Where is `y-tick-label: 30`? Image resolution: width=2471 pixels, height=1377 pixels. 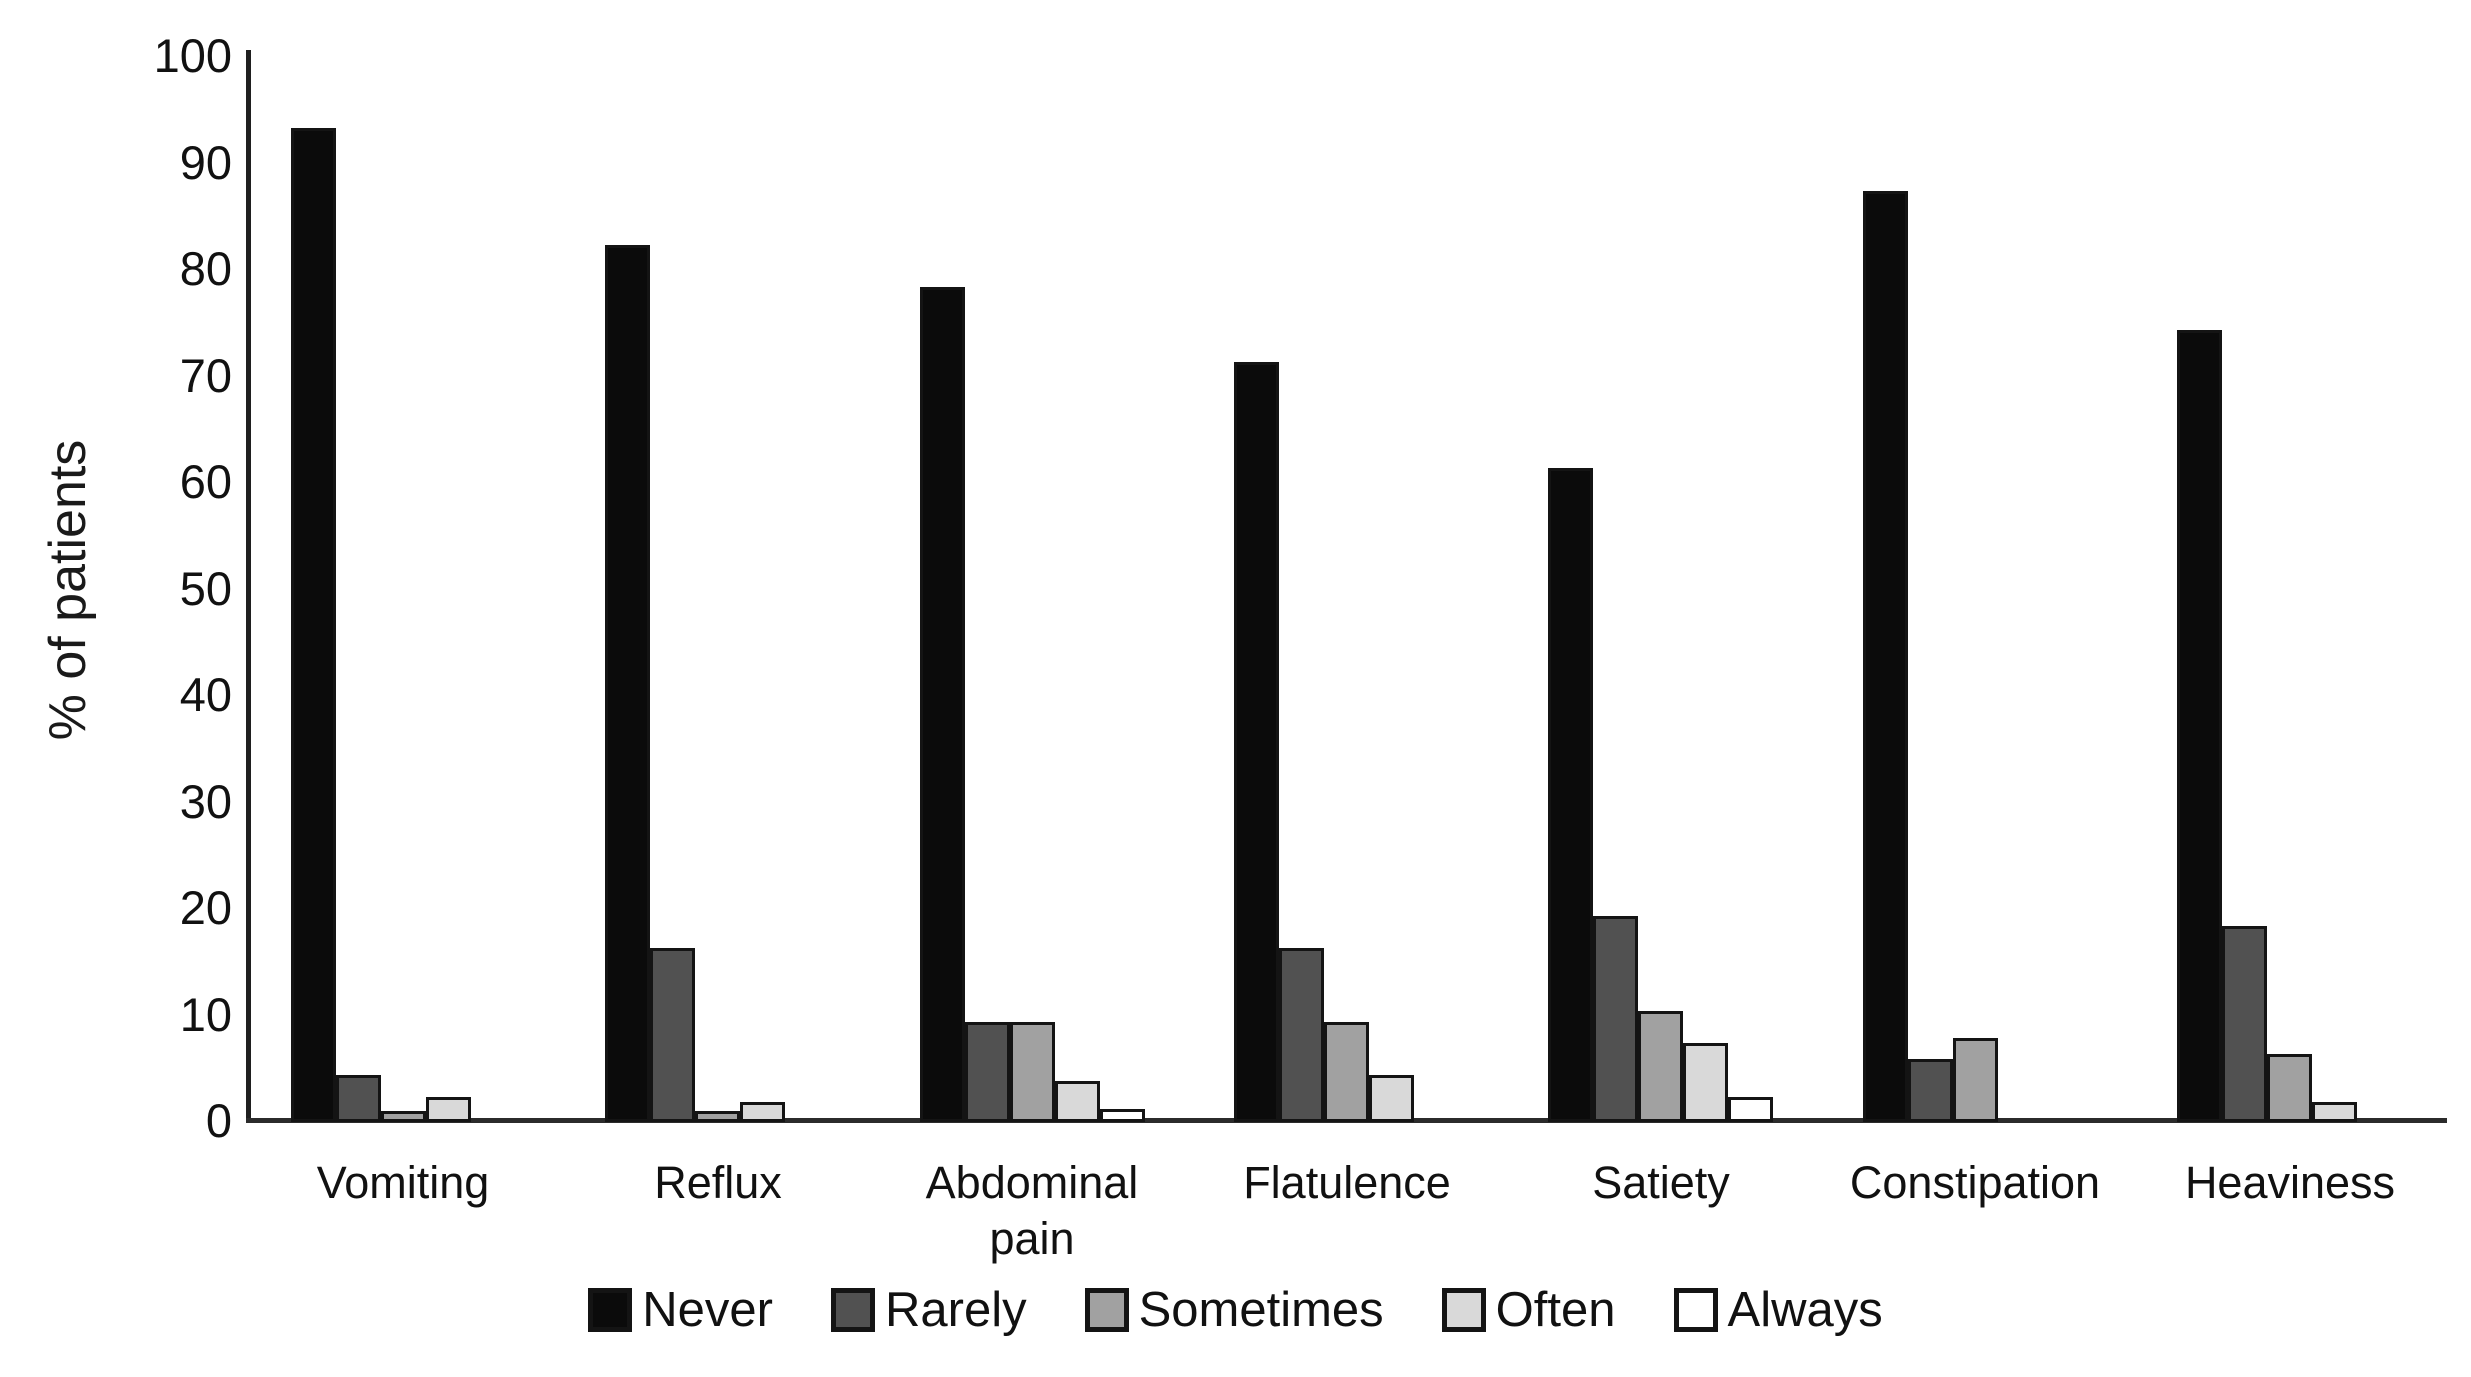 y-tick-label: 30 is located at coordinates (205, 801).